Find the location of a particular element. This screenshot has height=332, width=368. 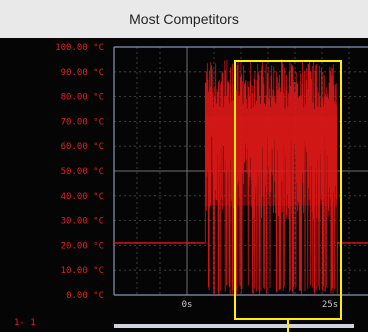

y-tick-label: 10.00 °C is located at coordinates (82, 271).